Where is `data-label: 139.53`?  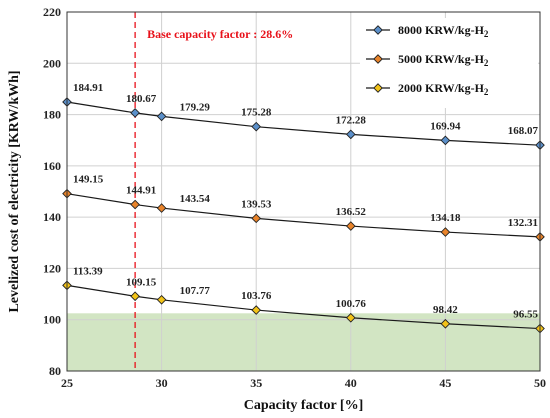
data-label: 139.53 is located at coordinates (256, 204).